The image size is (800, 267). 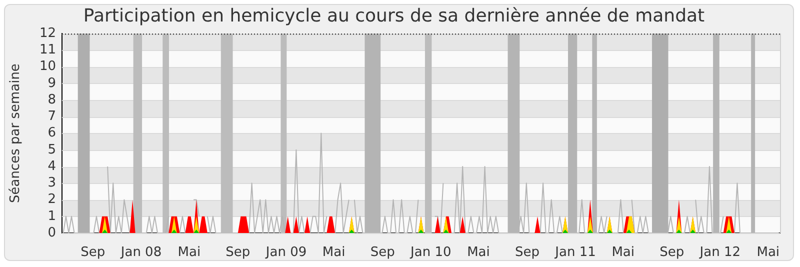 I want to click on y-tick-label: 12, so click(x=47, y=33).